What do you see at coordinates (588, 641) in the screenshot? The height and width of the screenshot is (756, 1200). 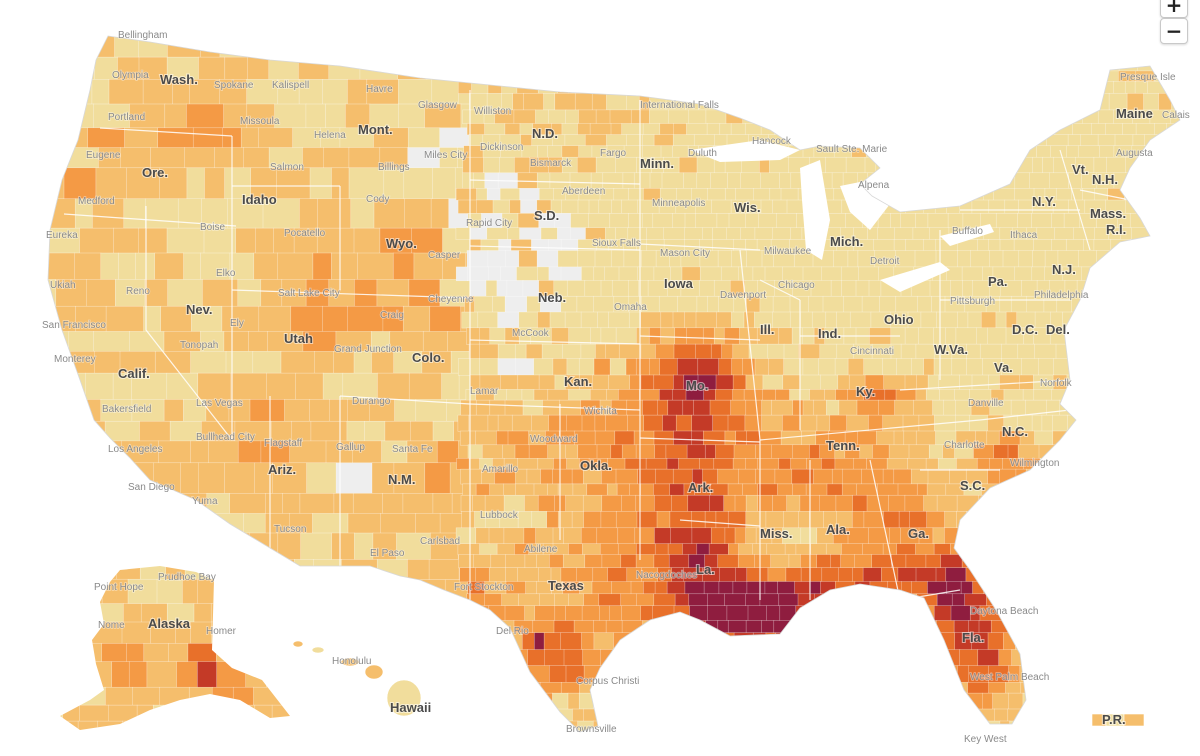 I see `county-east-2051` at bounding box center [588, 641].